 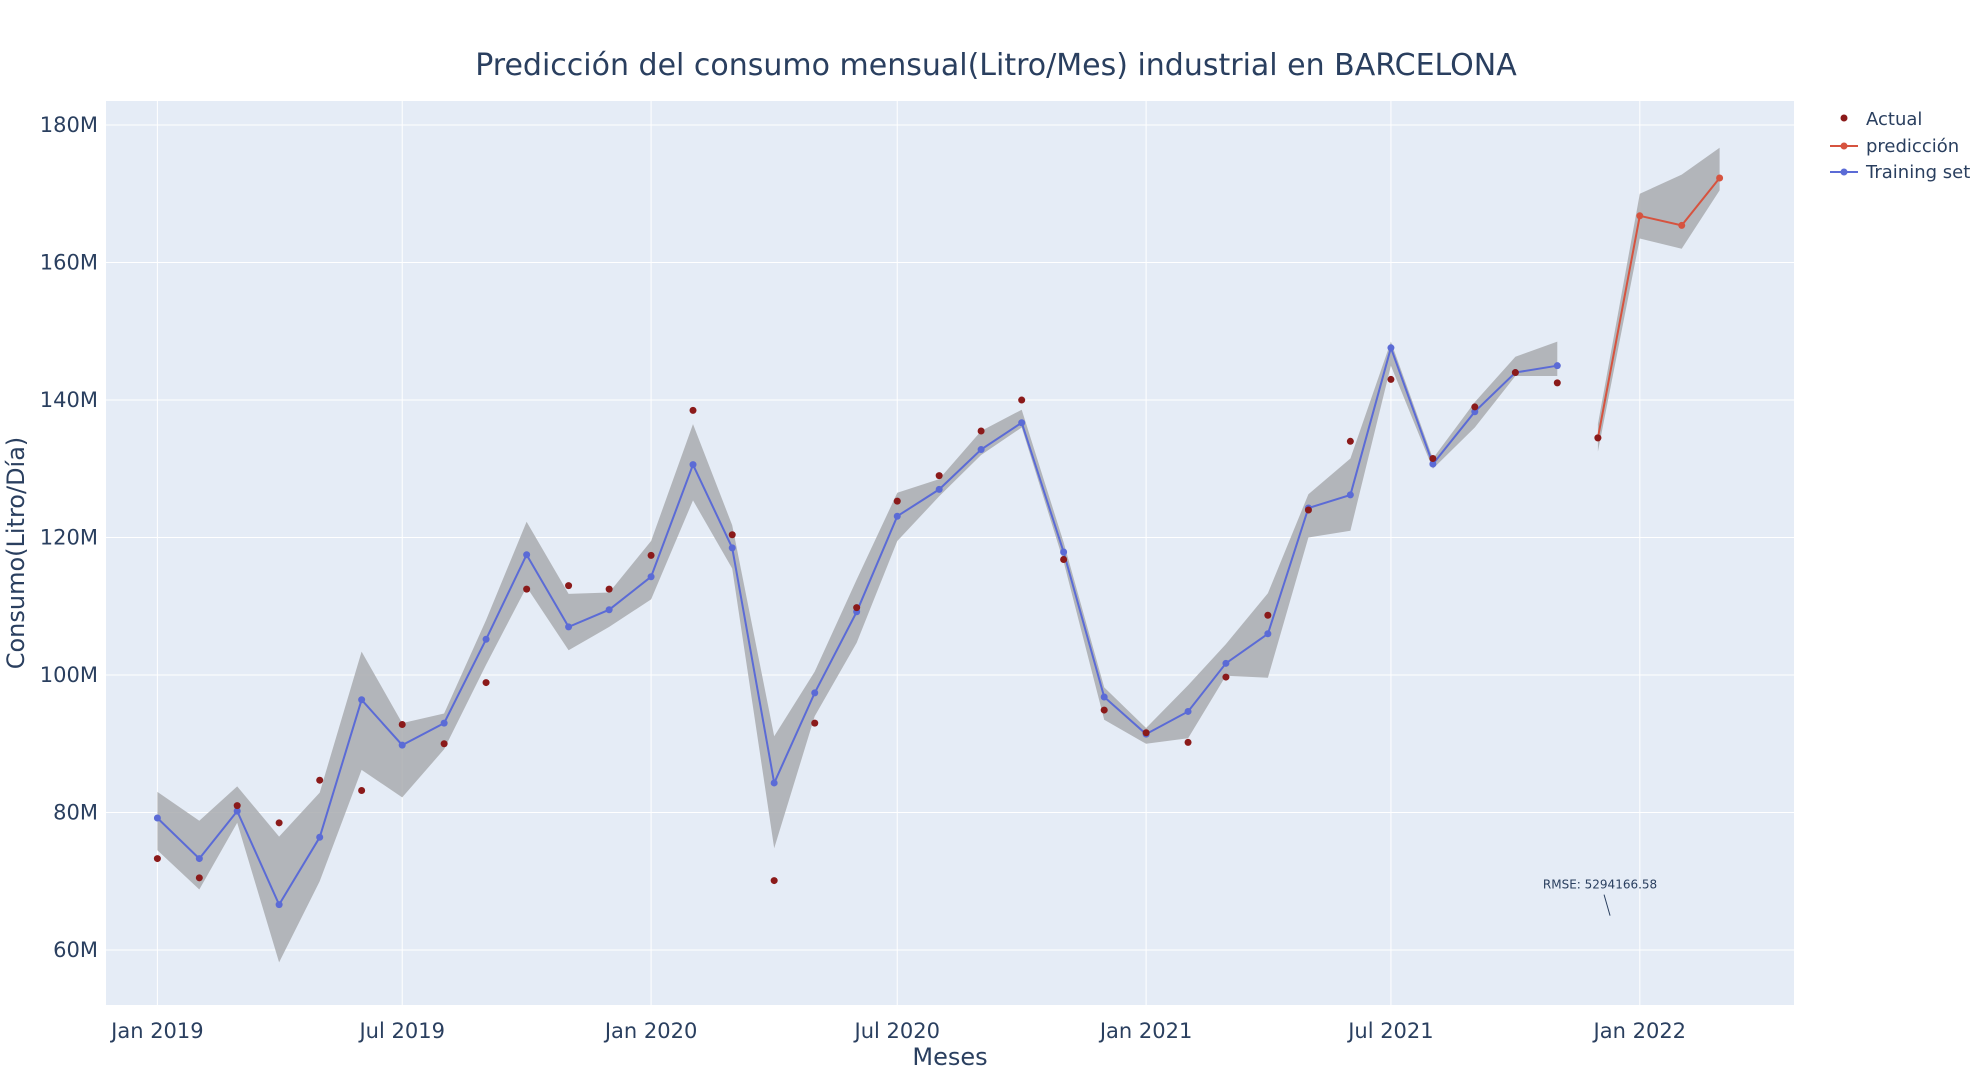 What do you see at coordinates (1844, 146) in the screenshot?
I see `legend-marker-prediccion` at bounding box center [1844, 146].